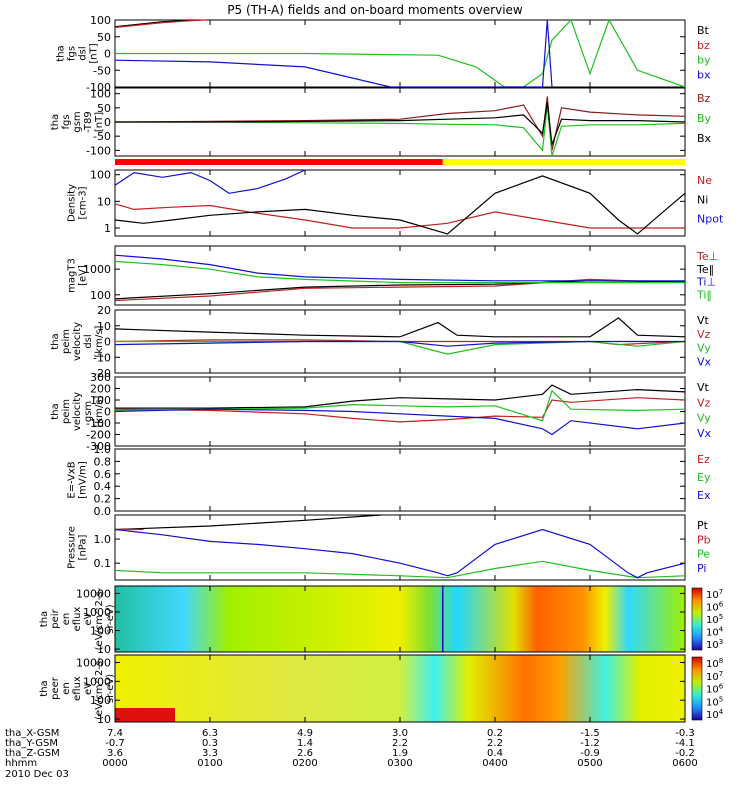 This screenshot has height=804, width=750. Describe the element at coordinates (88, 688) in the screenshot. I see `y-axis-label: eV` at that location.